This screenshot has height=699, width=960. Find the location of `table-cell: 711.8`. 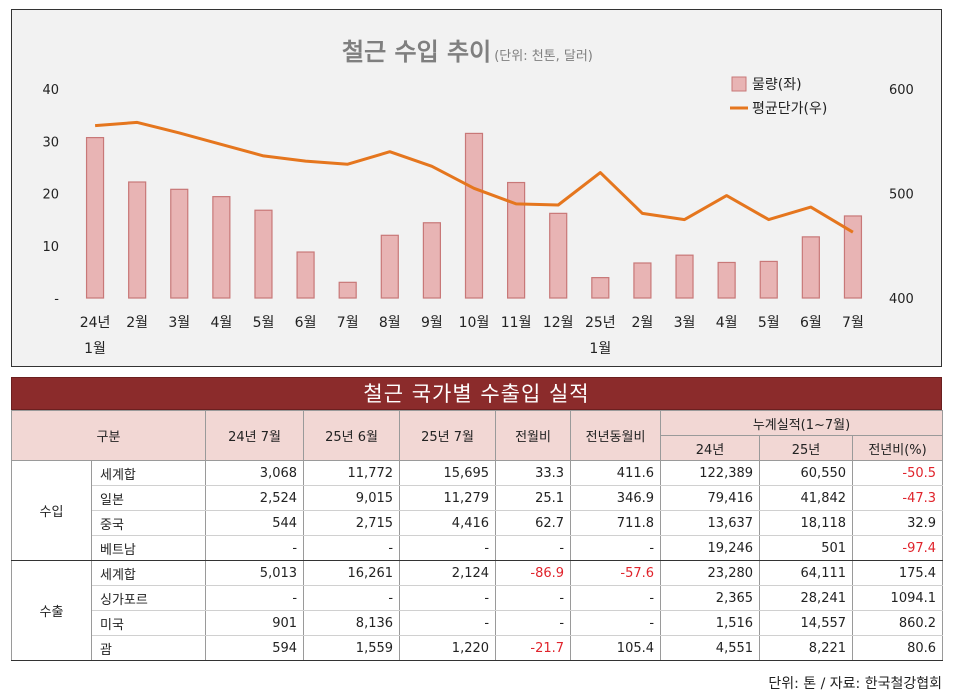

table-cell: 711.8 is located at coordinates (616, 523).